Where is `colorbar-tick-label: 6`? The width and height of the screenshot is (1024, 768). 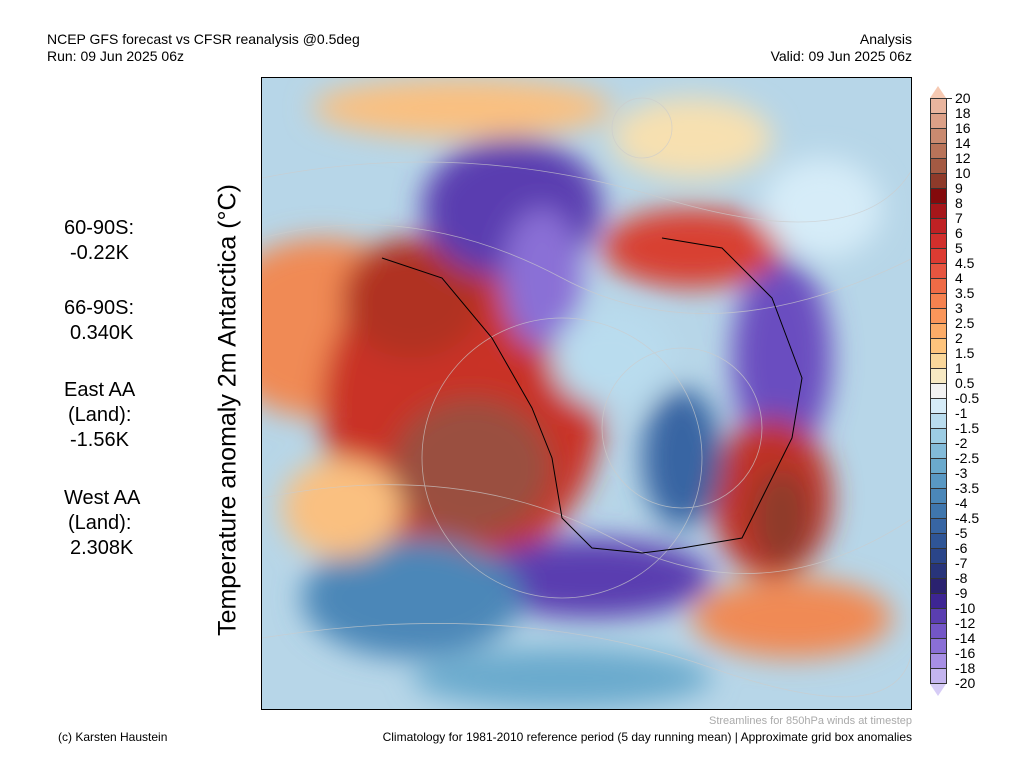
colorbar-tick-label: 6 is located at coordinates (959, 233).